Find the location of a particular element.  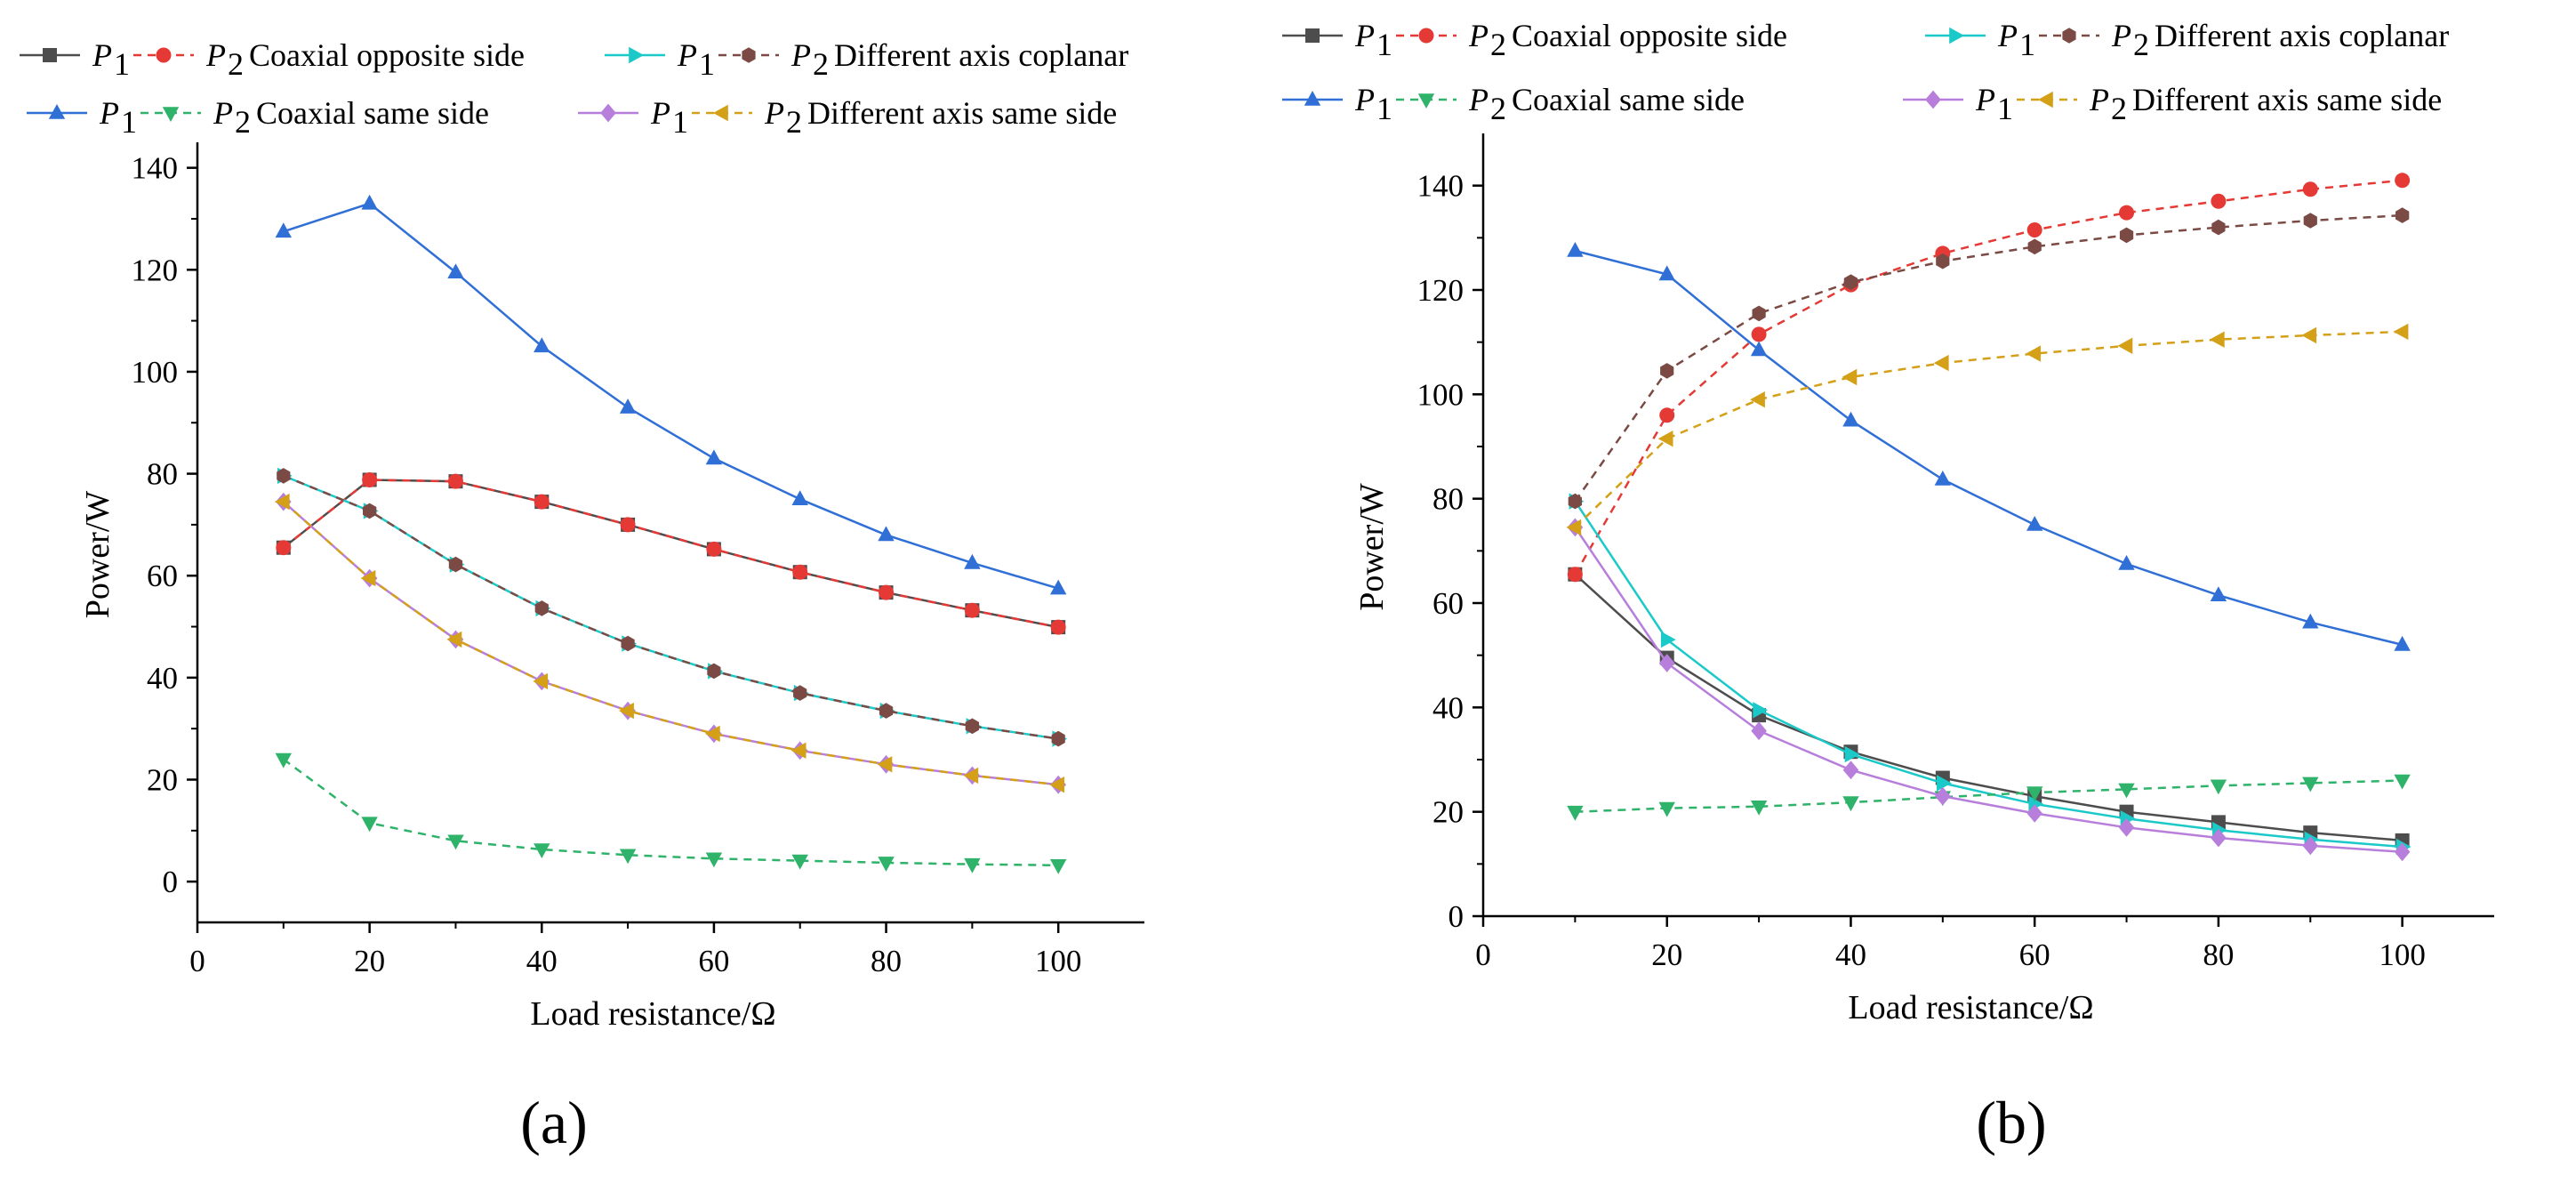

legend-entry: P 1 P 2 Coaxial opposite side is located at coordinates (272, 59).